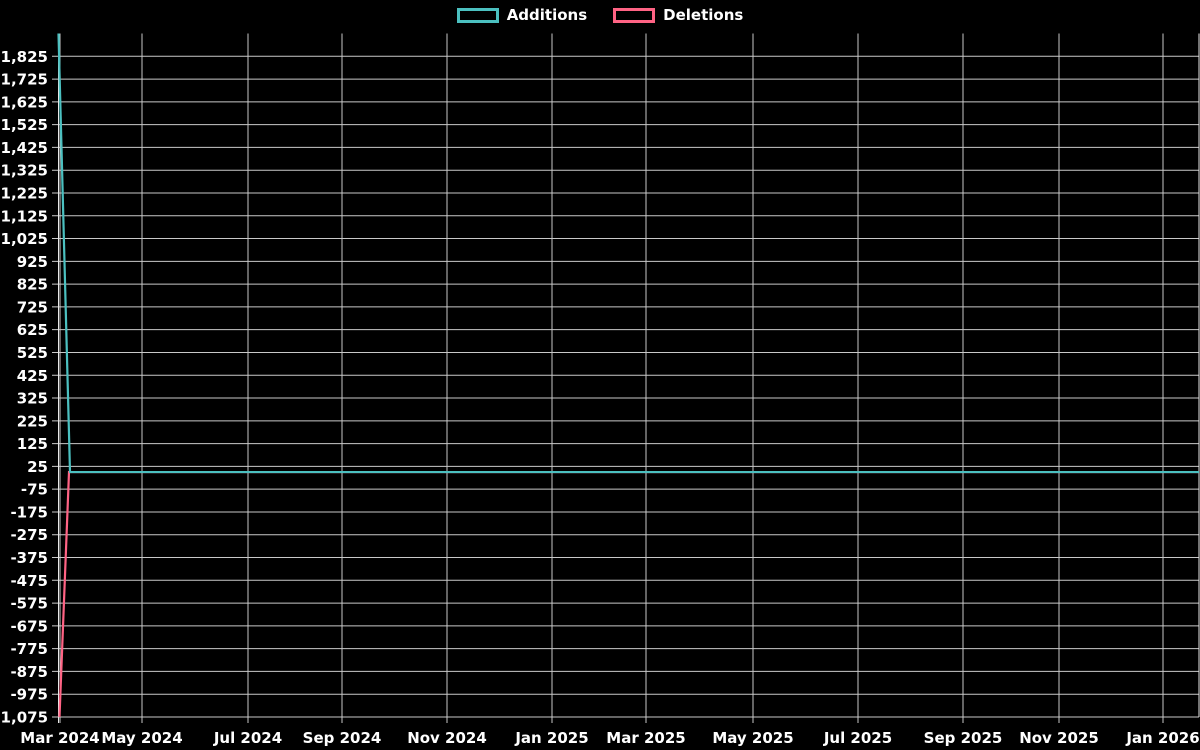  Describe the element at coordinates (600, 15) in the screenshot. I see `chart-legend: Additions Deletions` at that location.